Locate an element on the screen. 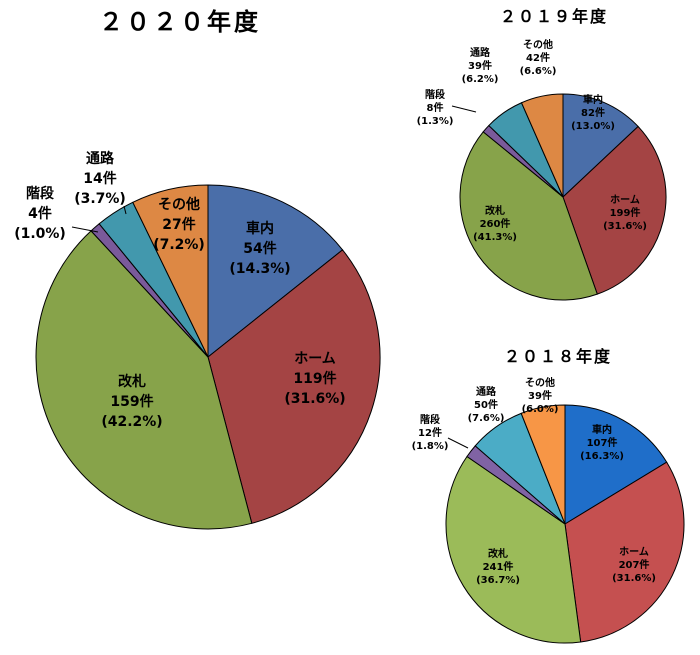 This screenshot has width=700, height=655. data-label: ホーム 119件(31.6%) is located at coordinates (314, 379).